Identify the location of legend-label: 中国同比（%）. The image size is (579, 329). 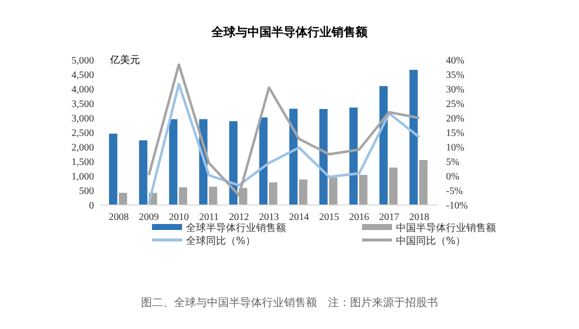
(431, 241).